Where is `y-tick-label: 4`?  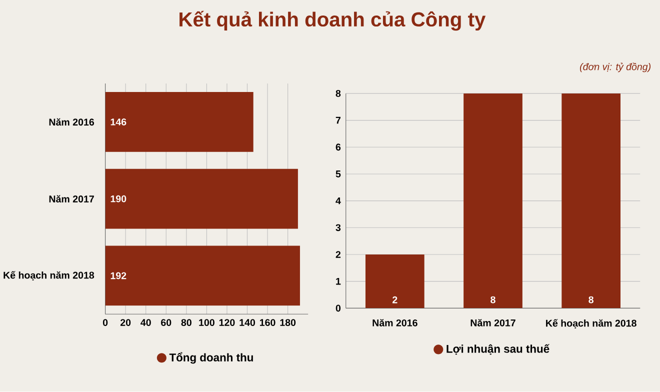 y-tick-label: 4 is located at coordinates (338, 201).